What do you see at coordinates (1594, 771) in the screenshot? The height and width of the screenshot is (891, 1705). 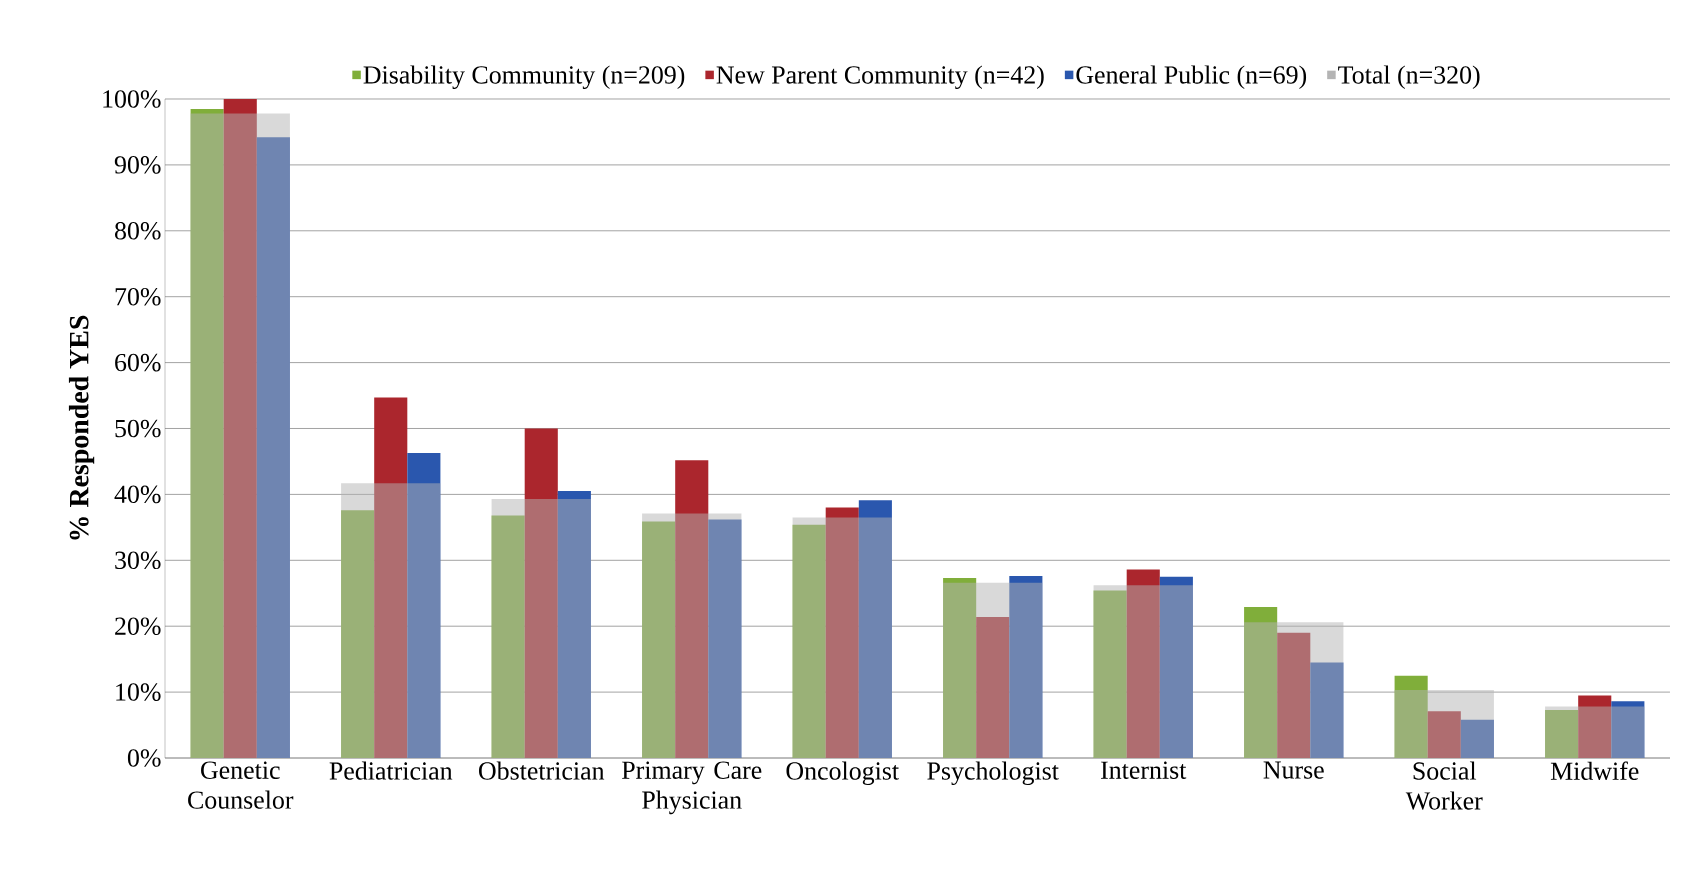 I see `x-tick-label: Midwife` at bounding box center [1594, 771].